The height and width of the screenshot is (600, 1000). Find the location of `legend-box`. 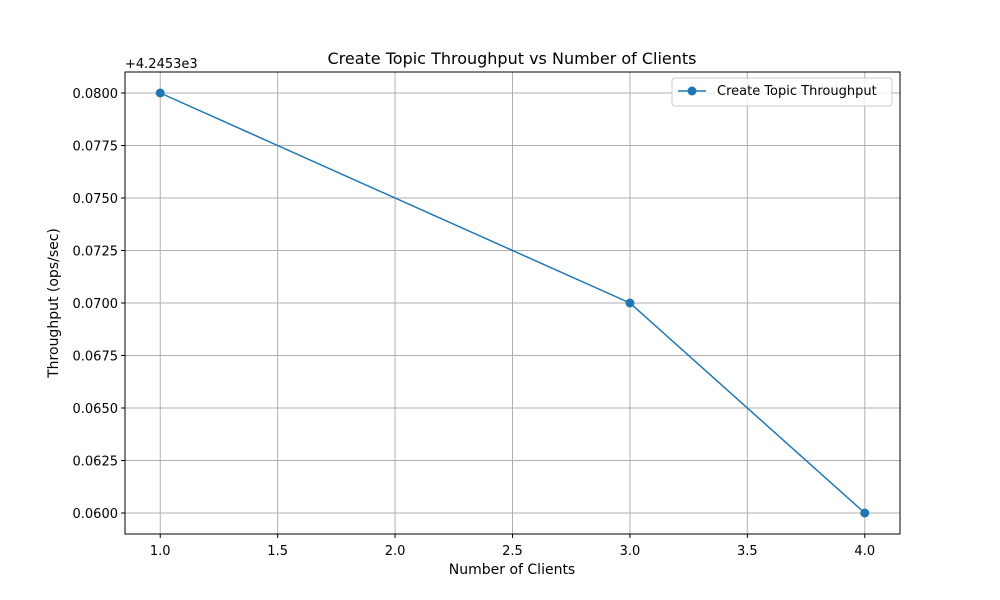

legend-box is located at coordinates (782, 92).